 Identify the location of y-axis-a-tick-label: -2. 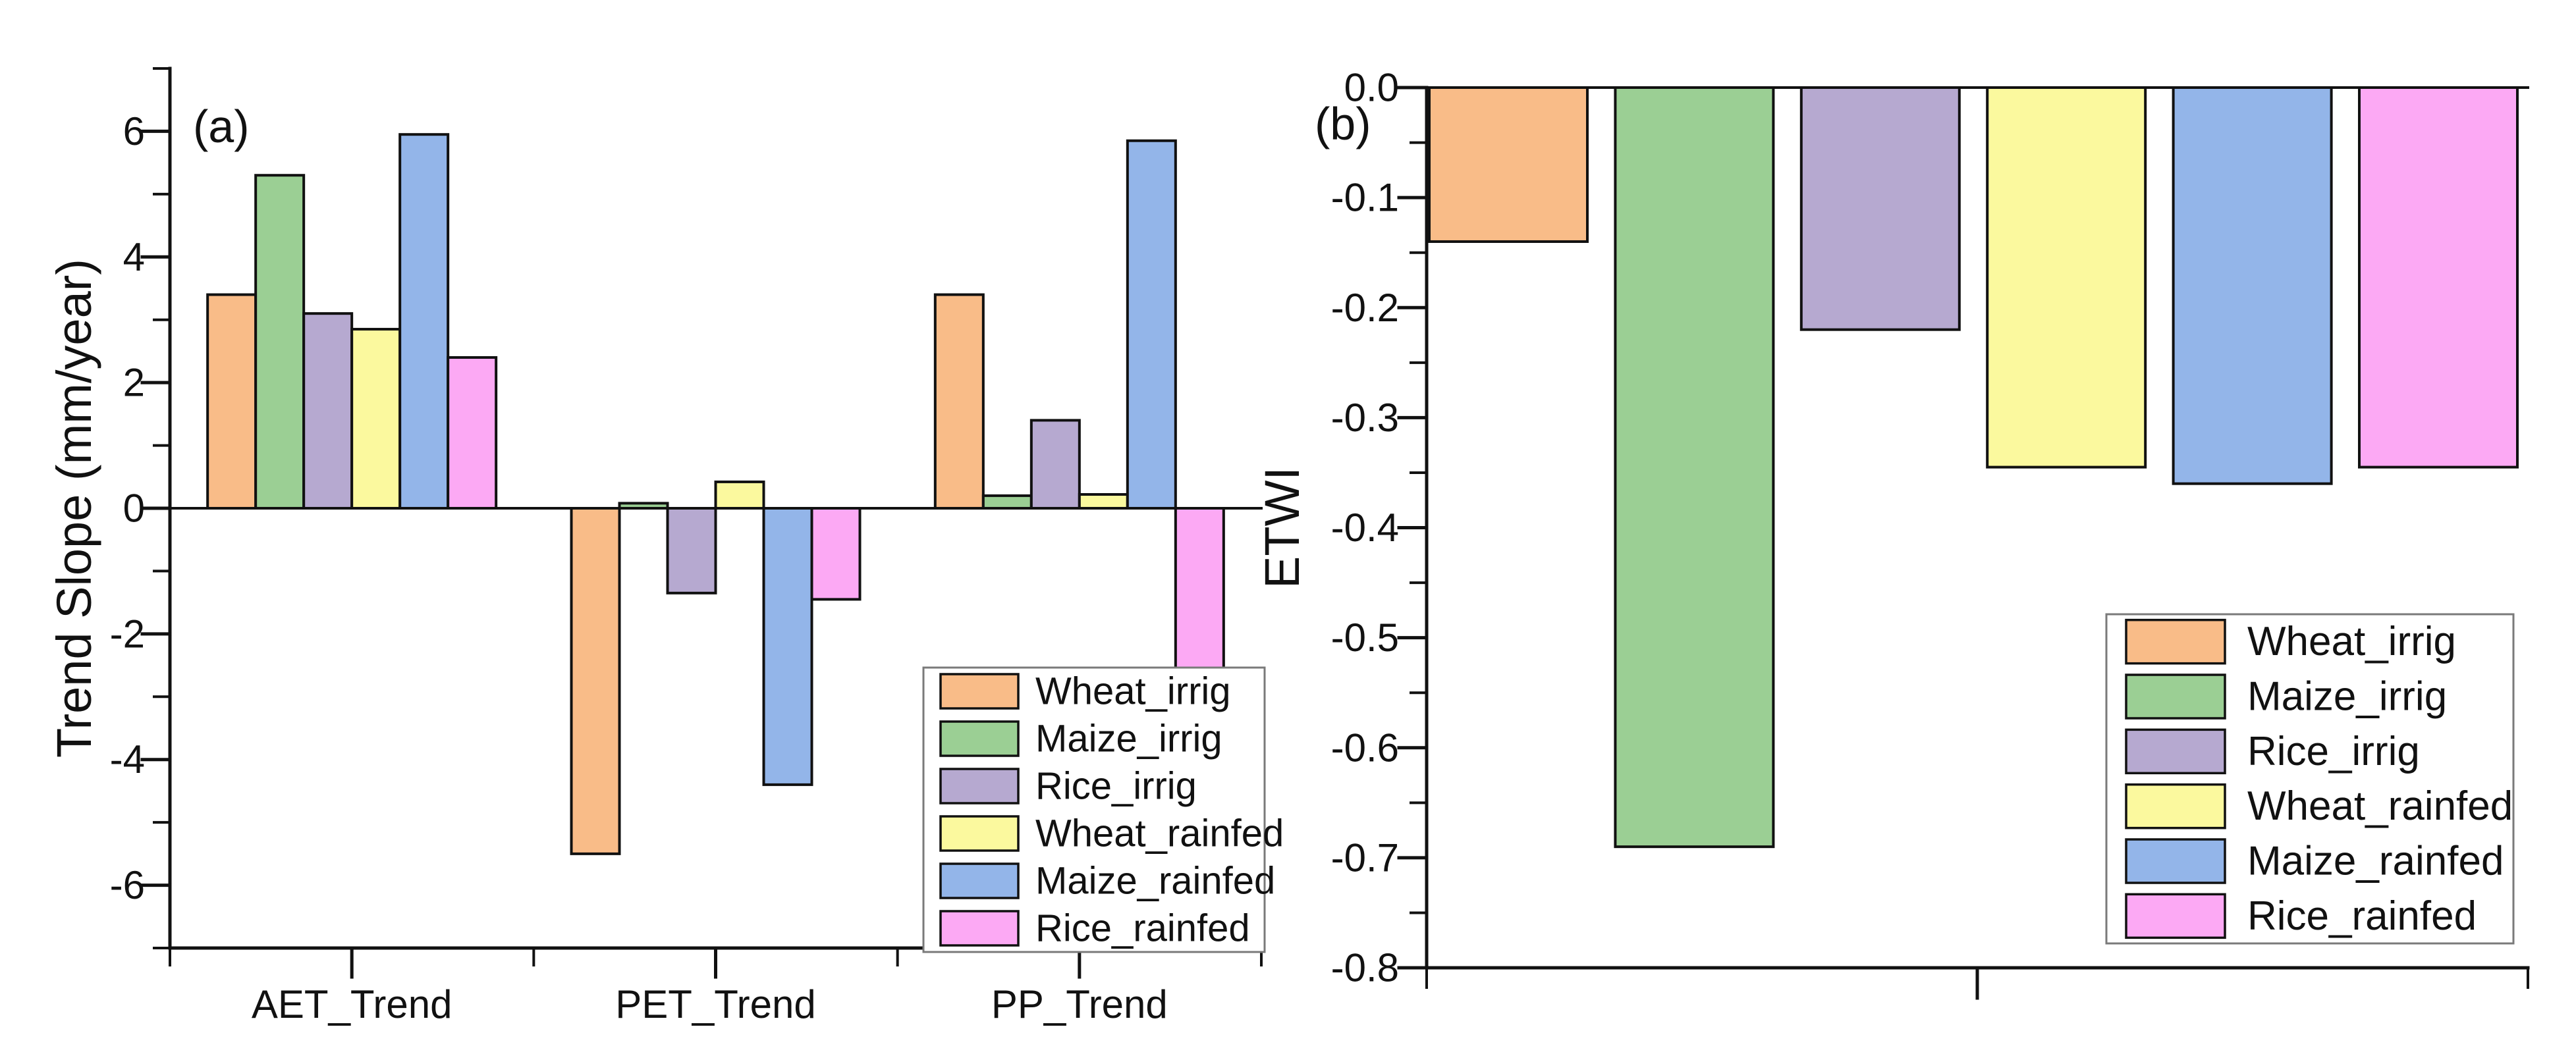
(127, 634).